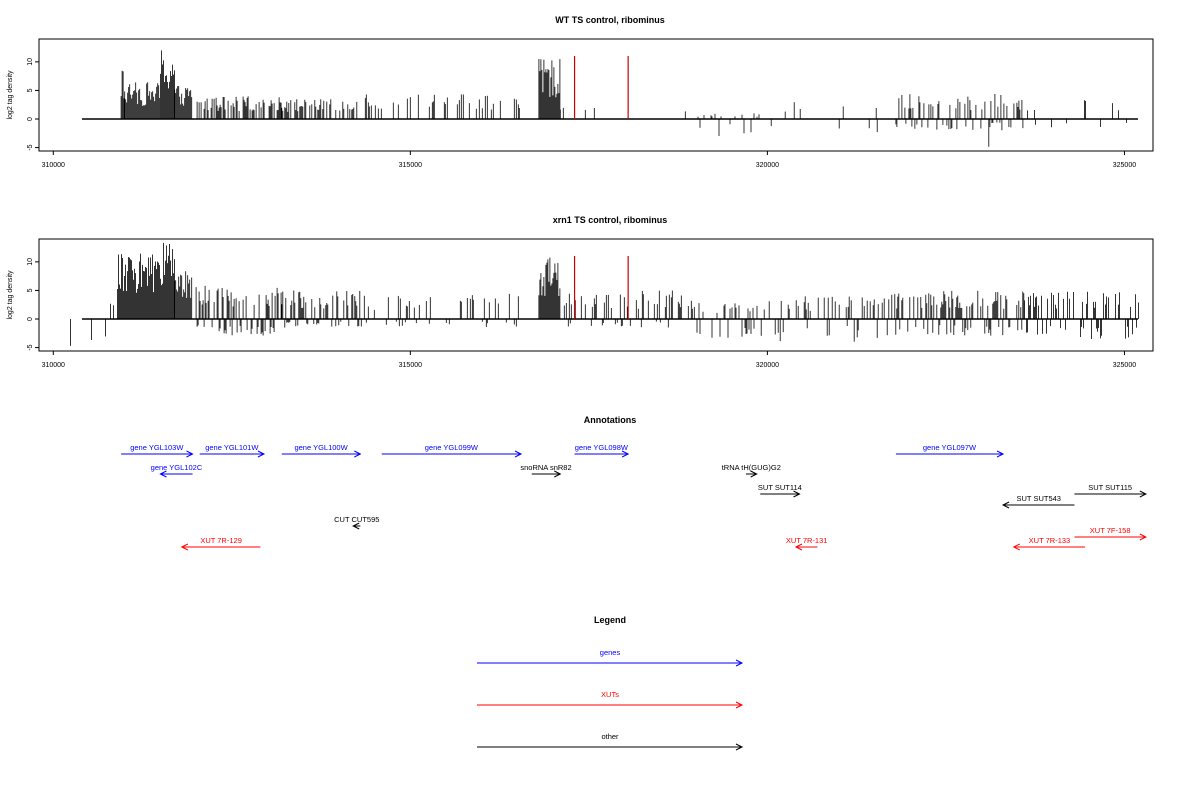  I want to click on legend-item-xut: XUTs, so click(610, 699).